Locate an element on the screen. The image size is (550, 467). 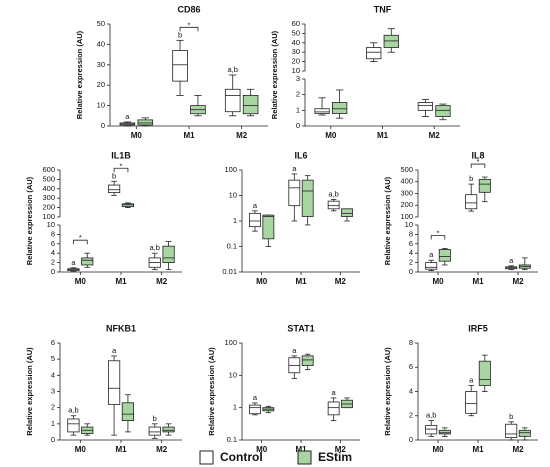
y-tick-label: 400 is located at coordinates (48, 188).